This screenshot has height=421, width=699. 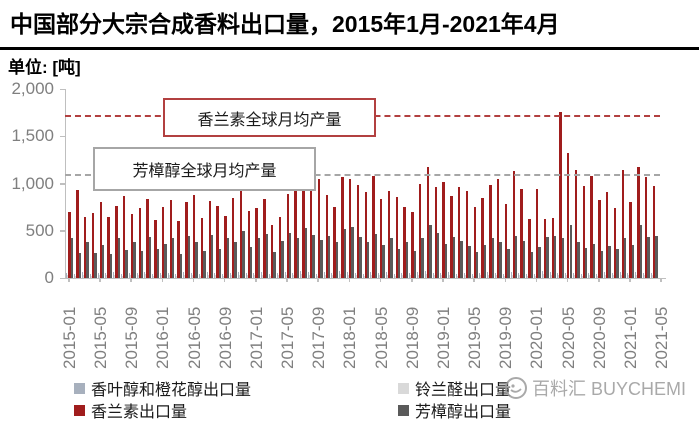 What do you see at coordinates (350, 337) in the screenshot?
I see `x-axis-label: 2018-01` at bounding box center [350, 337].